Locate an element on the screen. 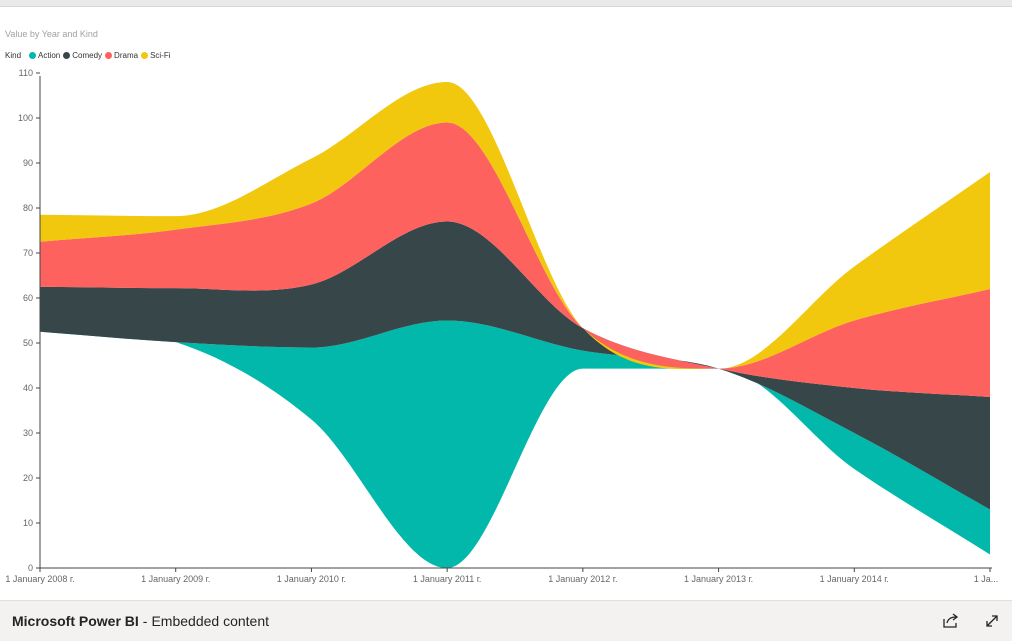  y-tick-label: 60 is located at coordinates (28, 298).